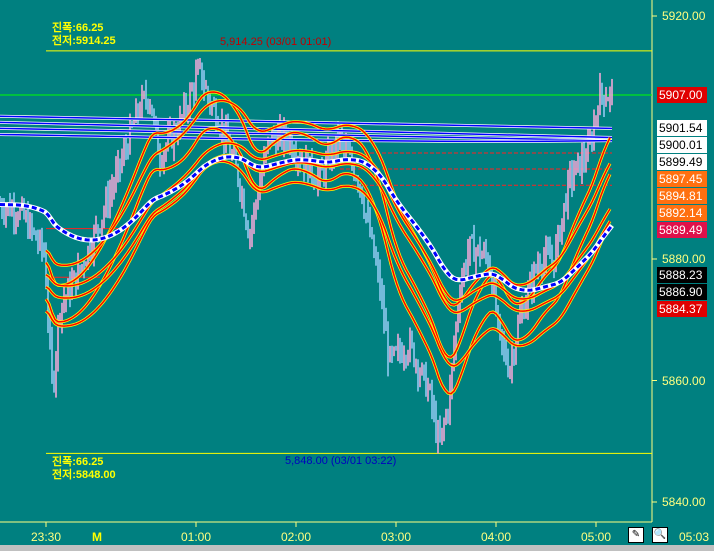  I want to click on x-tick-label: 23:30, so click(46, 537).